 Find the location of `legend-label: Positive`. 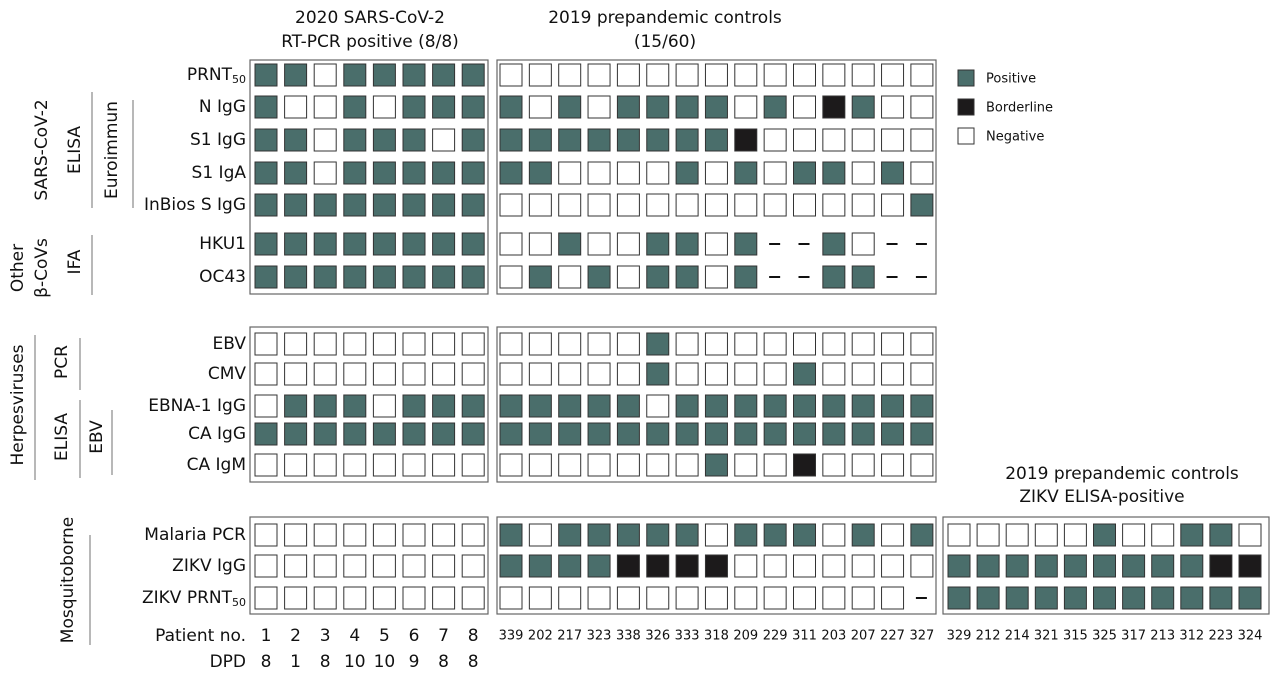

legend-label: Positive is located at coordinates (1011, 79).